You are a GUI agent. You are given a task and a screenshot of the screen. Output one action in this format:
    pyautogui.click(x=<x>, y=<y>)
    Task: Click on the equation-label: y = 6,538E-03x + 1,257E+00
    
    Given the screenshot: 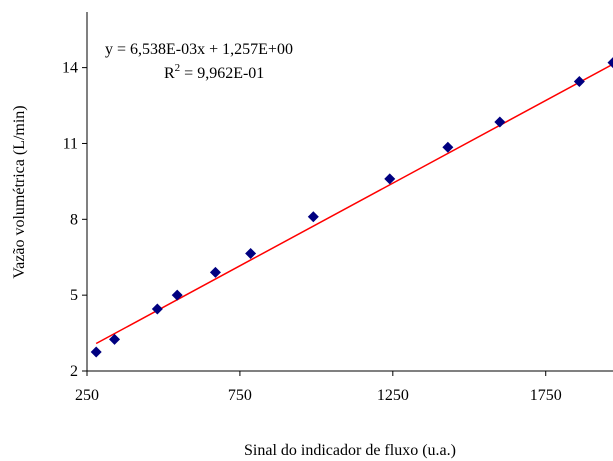 What is the action you would take?
    pyautogui.click(x=199, y=49)
    